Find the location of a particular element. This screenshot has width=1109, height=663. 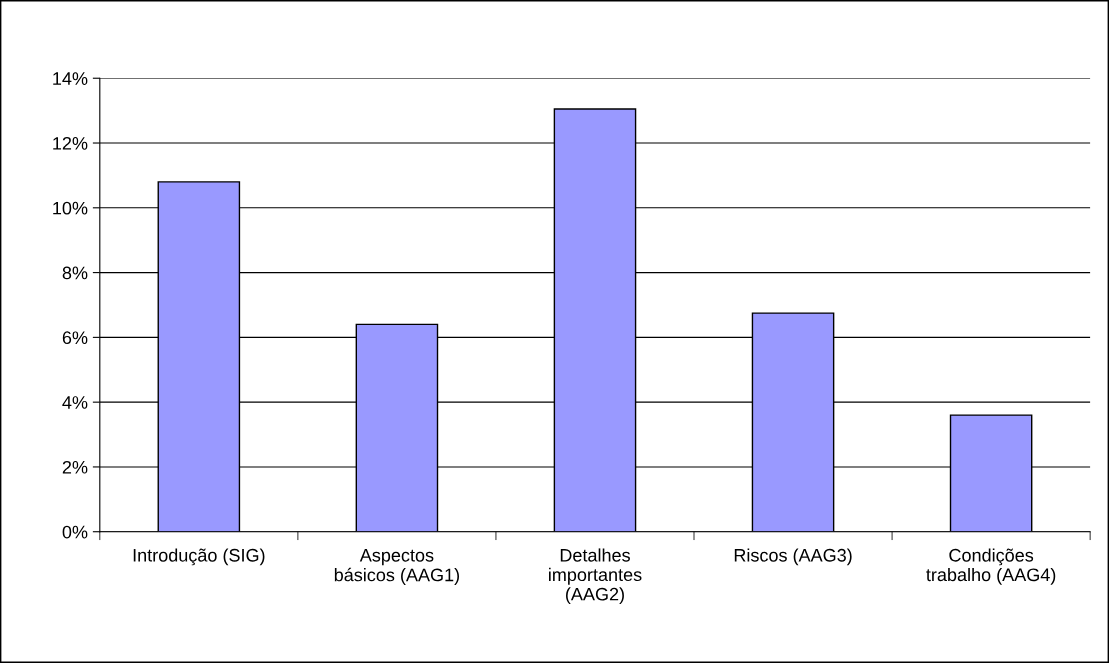

y-tick-label: 6% is located at coordinates (75, 338).